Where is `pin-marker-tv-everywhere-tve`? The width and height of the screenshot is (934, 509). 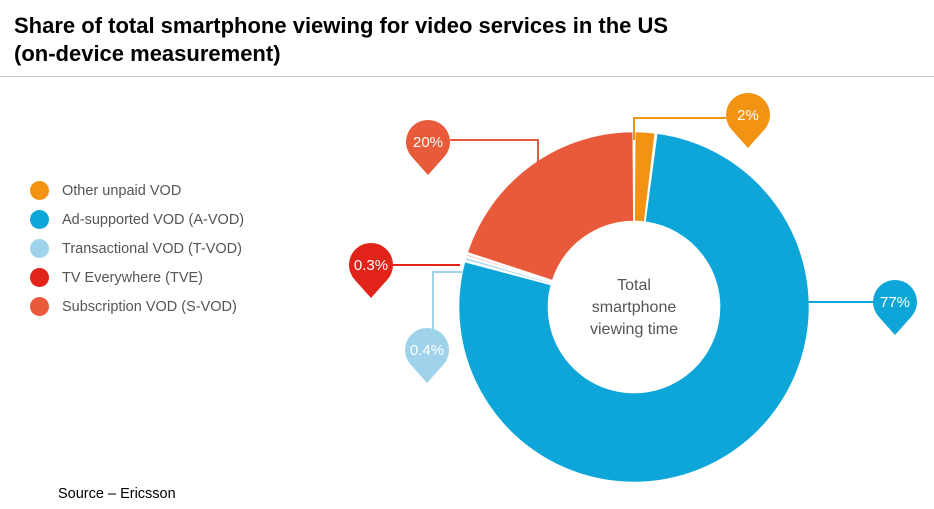 pin-marker-tv-everywhere-tve is located at coordinates (371, 270).